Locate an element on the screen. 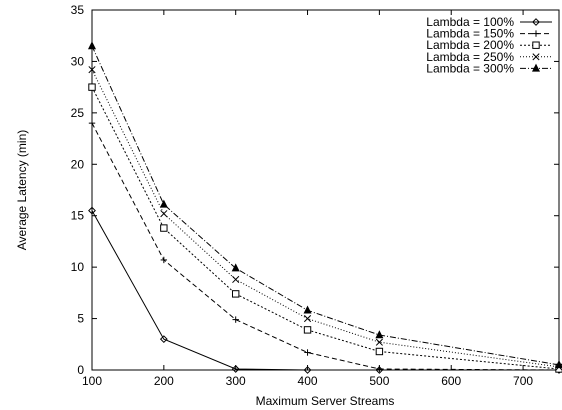 Image resolution: width=562 pixels, height=410 pixels. y-tick-label: 0 is located at coordinates (80, 370).